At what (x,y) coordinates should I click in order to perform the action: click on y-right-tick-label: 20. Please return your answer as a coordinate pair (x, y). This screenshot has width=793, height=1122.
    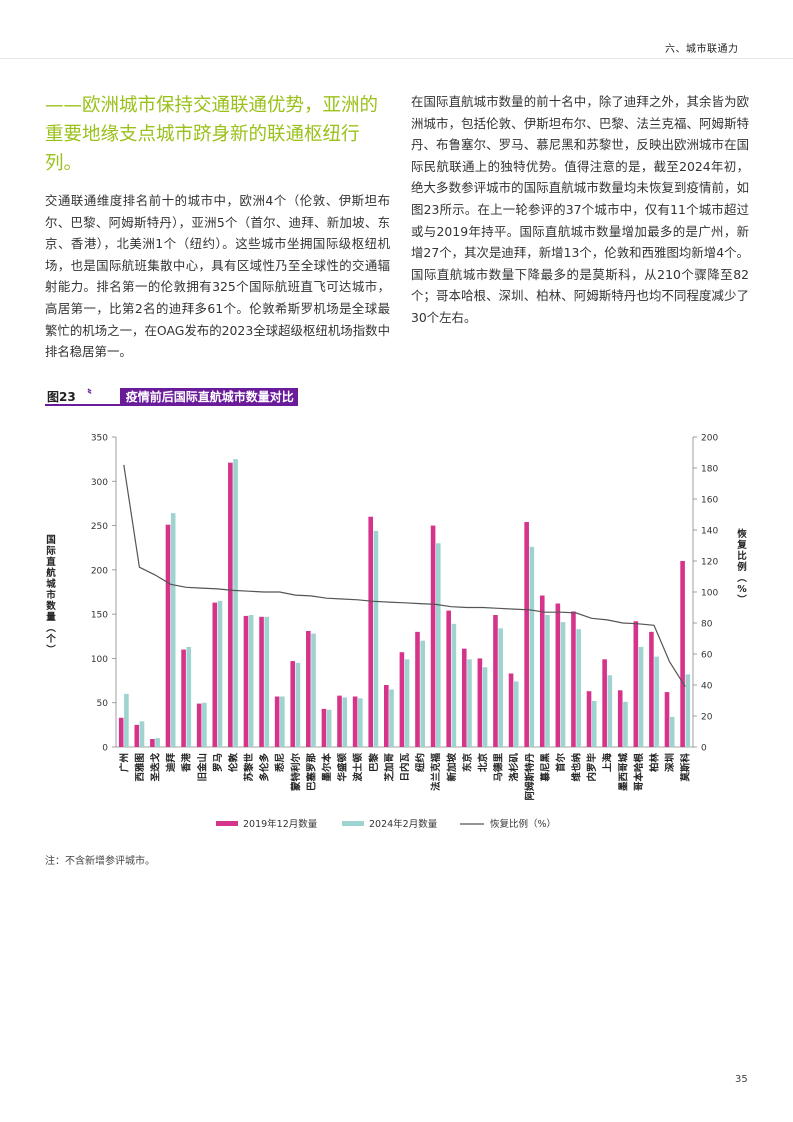
    Looking at the image, I should click on (707, 718).